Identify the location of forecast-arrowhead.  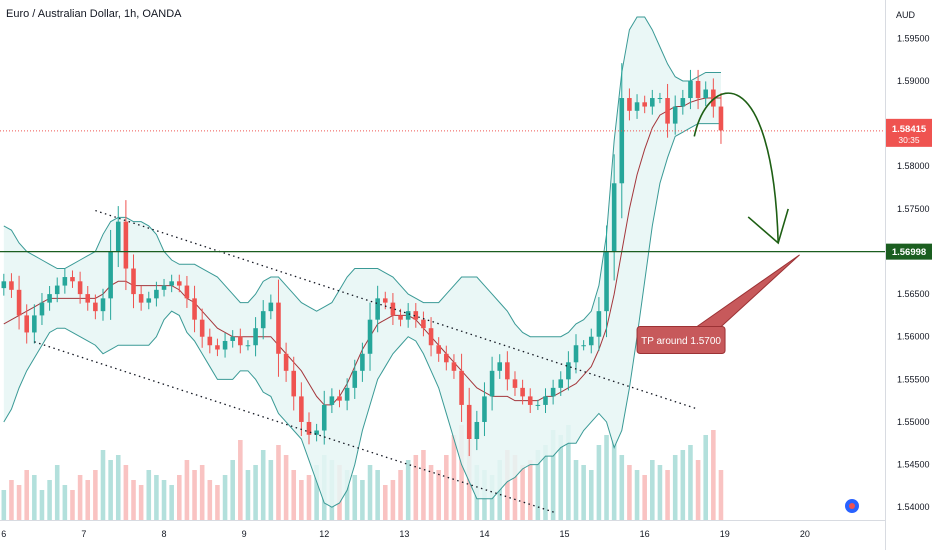
(768, 226).